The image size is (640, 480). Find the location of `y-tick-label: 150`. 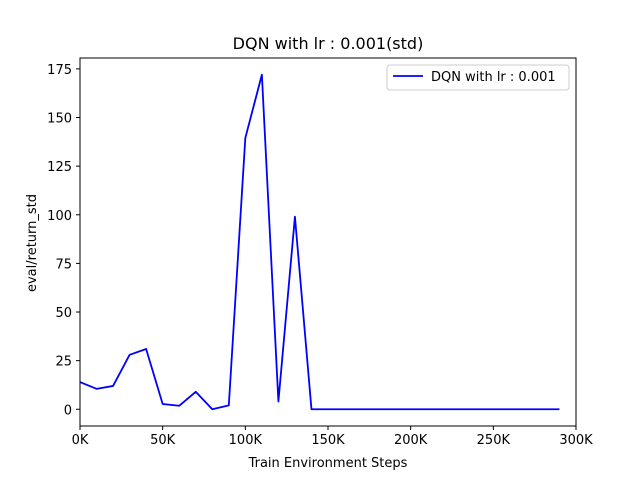

y-tick-label: 150 is located at coordinates (59, 119).